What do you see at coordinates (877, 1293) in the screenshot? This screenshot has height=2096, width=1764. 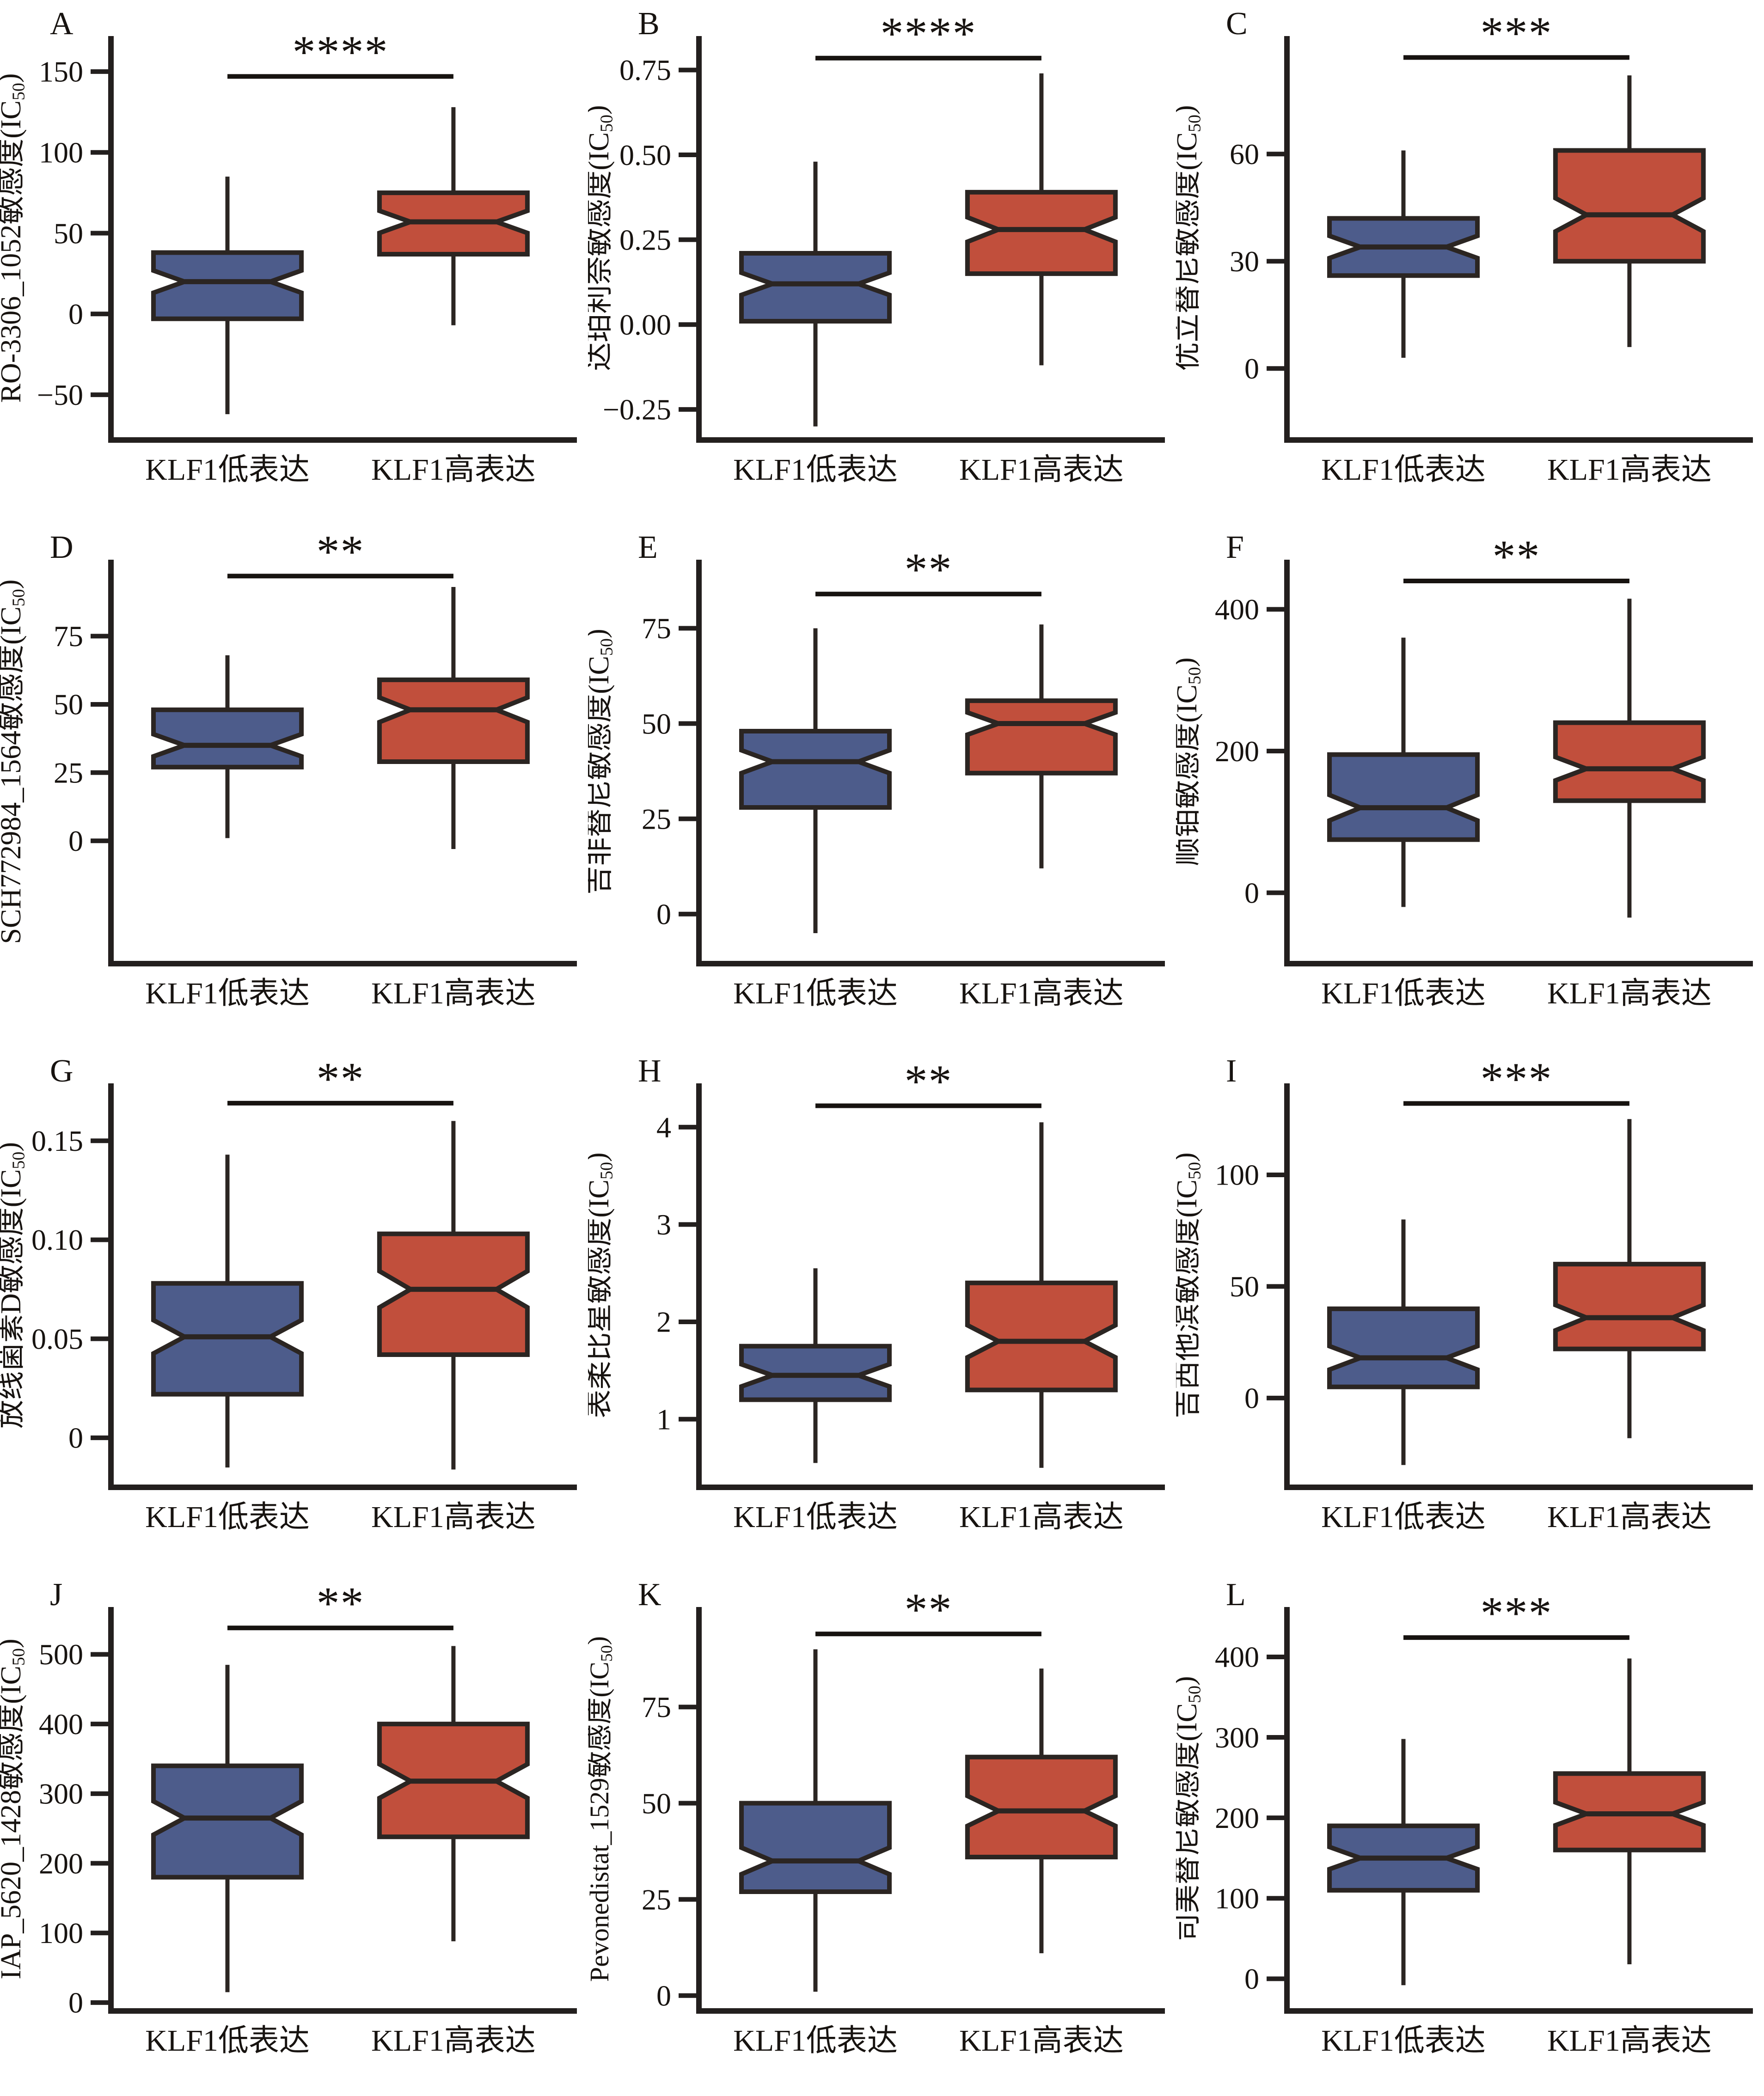 I see `boxplot-h: H 1 2 3 4 表柔比星敏感度(IC50) ** KLF1低表达 KLF1高表达` at bounding box center [877, 1293].